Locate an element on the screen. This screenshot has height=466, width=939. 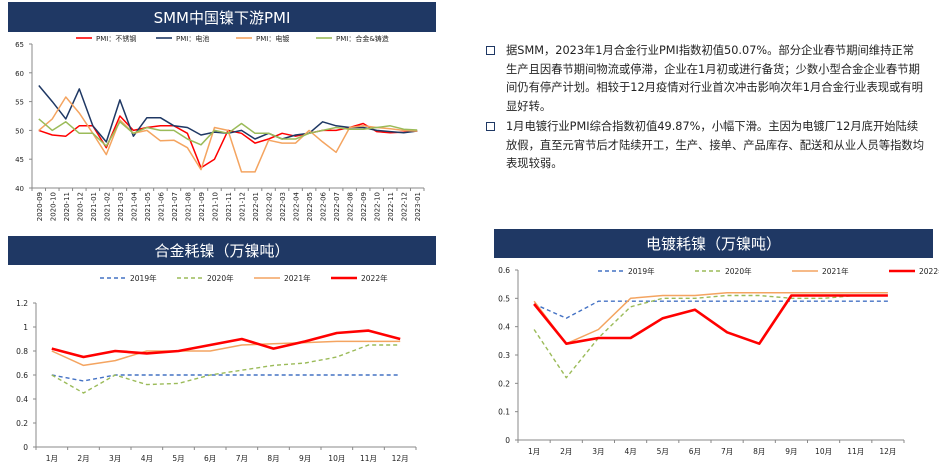
y-tick-label: 50 is located at coordinates (19, 131).